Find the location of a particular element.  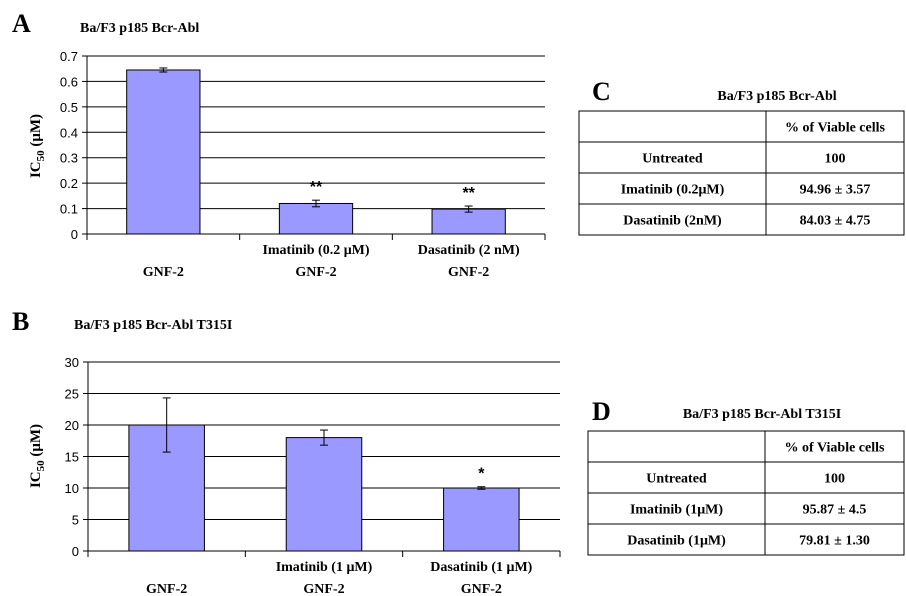

chart-a-ytick-label: 0.3 is located at coordinates (69, 158).